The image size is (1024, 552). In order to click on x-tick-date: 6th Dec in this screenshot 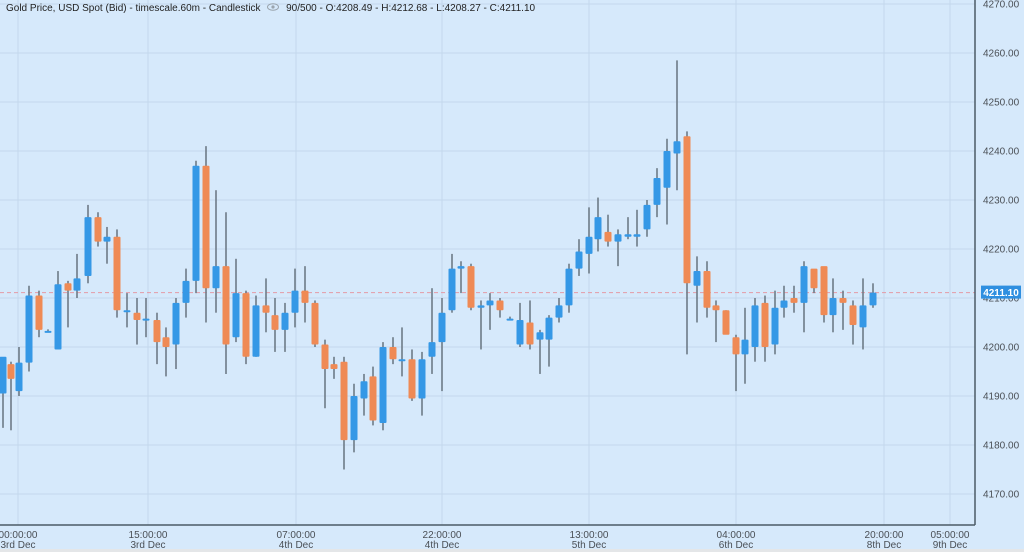, I will do `click(736, 545)`.